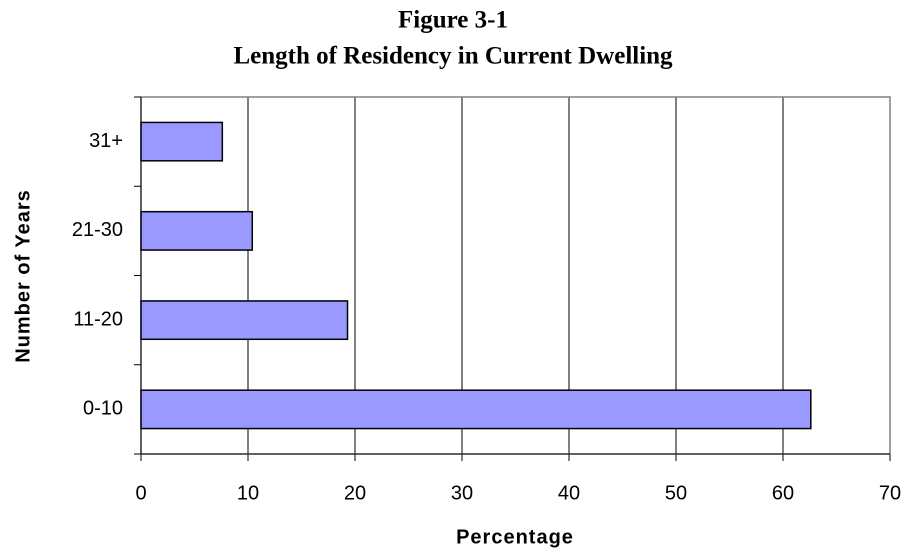 The height and width of the screenshot is (554, 906). Describe the element at coordinates (453, 20) in the screenshot. I see `chart-title: Figure 3-1` at that location.